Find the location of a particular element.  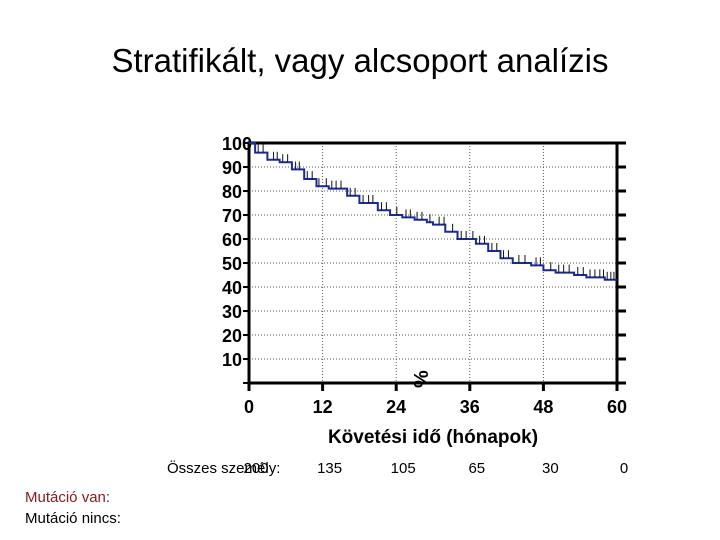

x-tick-labels: 0 12 24 36 48 60 is located at coordinates (435, 407).